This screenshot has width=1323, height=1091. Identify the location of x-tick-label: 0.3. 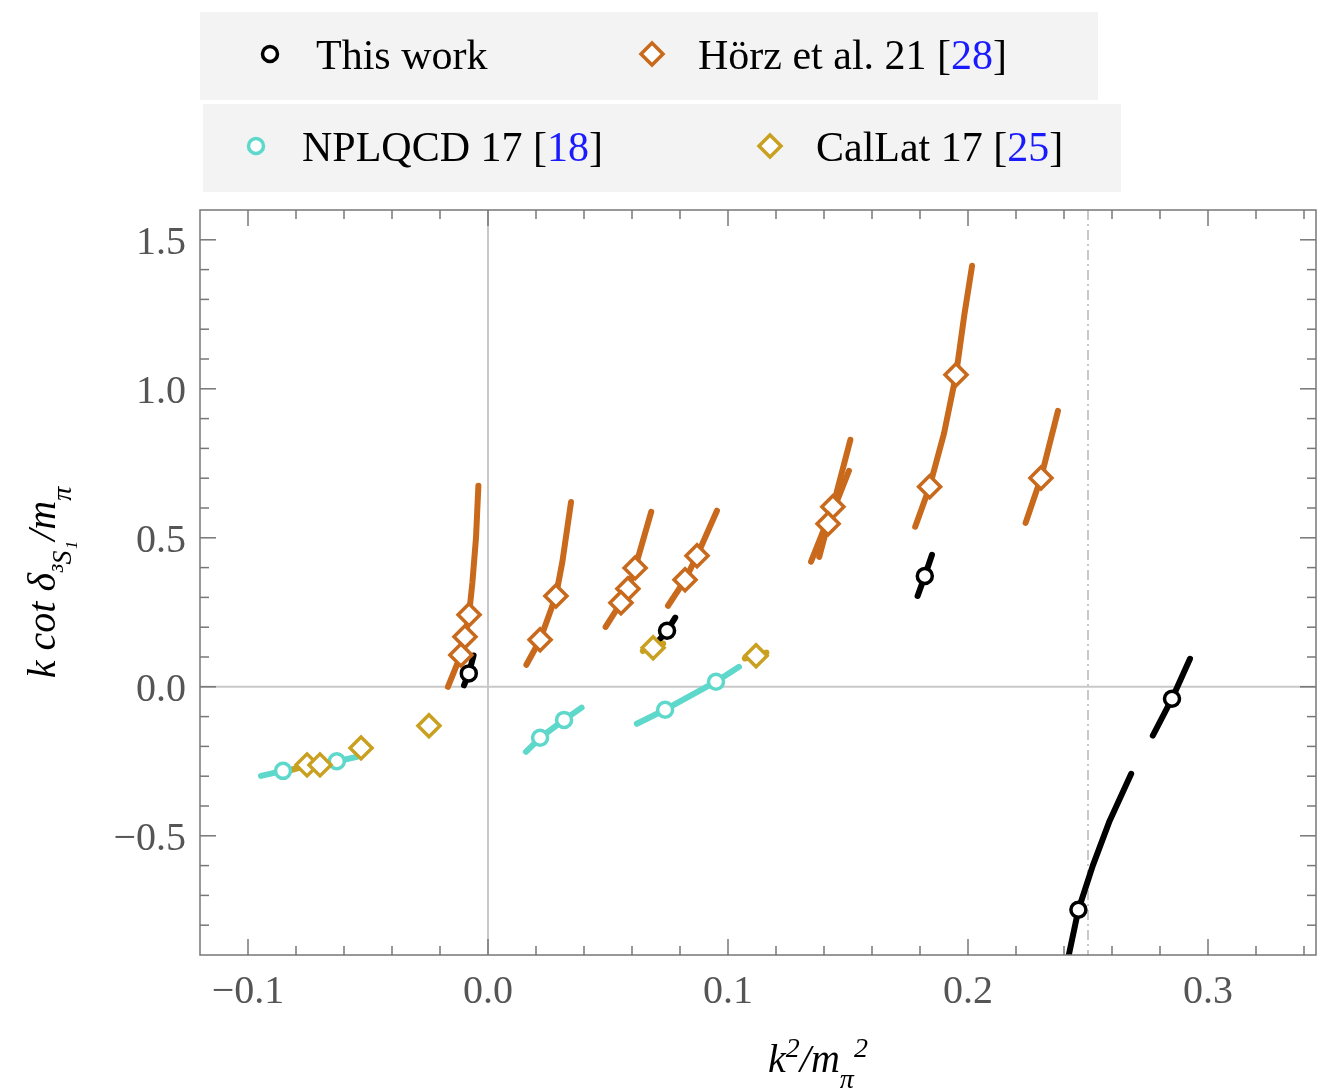
(1208, 989).